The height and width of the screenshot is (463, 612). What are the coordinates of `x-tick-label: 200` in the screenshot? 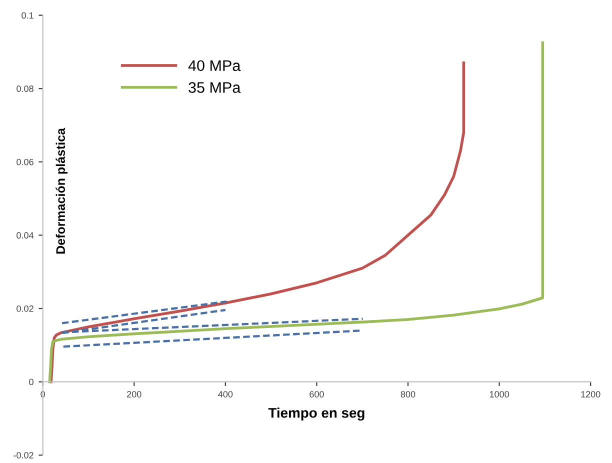 It's located at (134, 394).